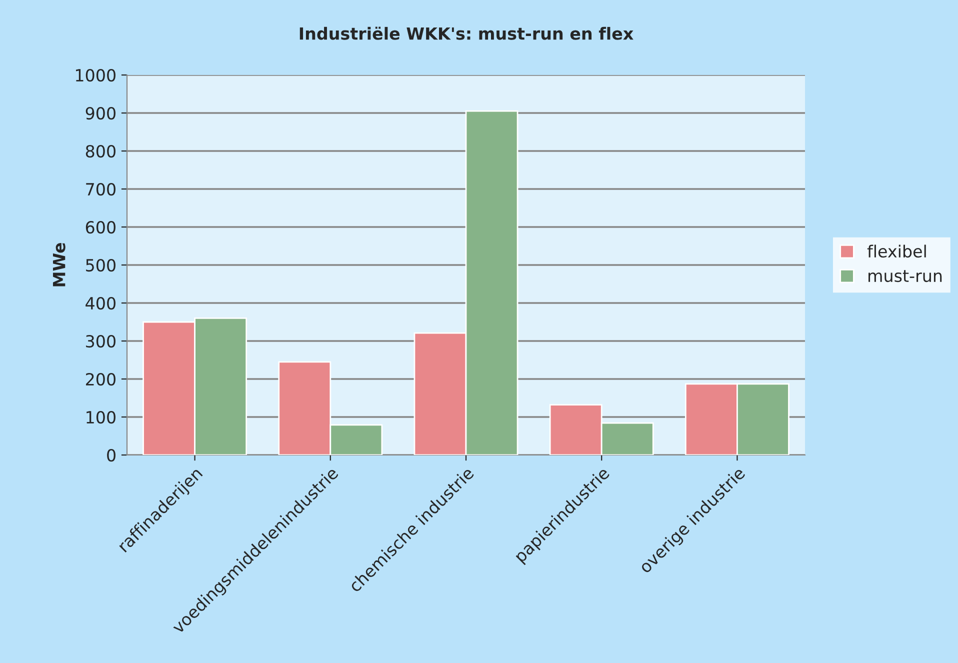 This screenshot has width=958, height=663. Describe the element at coordinates (467, 33) in the screenshot. I see `chart-title: Industriële WKK's: must-run en flex` at that location.